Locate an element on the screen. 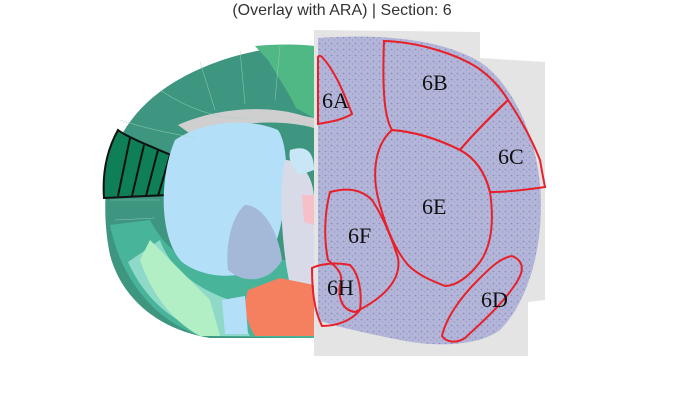 This screenshot has height=402, width=684. atlas-hypothalamus is located at coordinates (279, 307).